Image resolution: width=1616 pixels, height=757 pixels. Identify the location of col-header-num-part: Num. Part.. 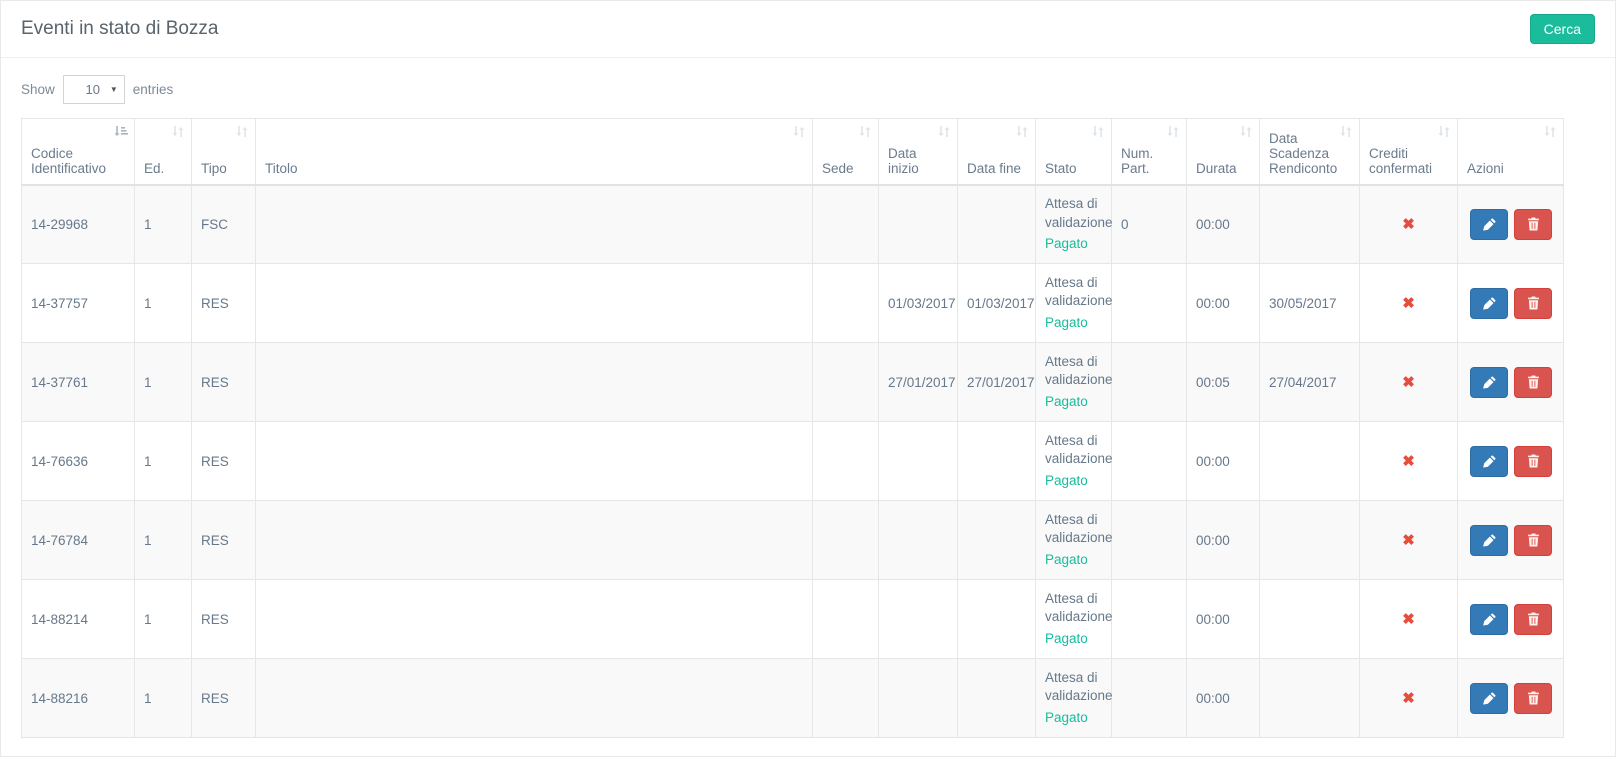
(1149, 152).